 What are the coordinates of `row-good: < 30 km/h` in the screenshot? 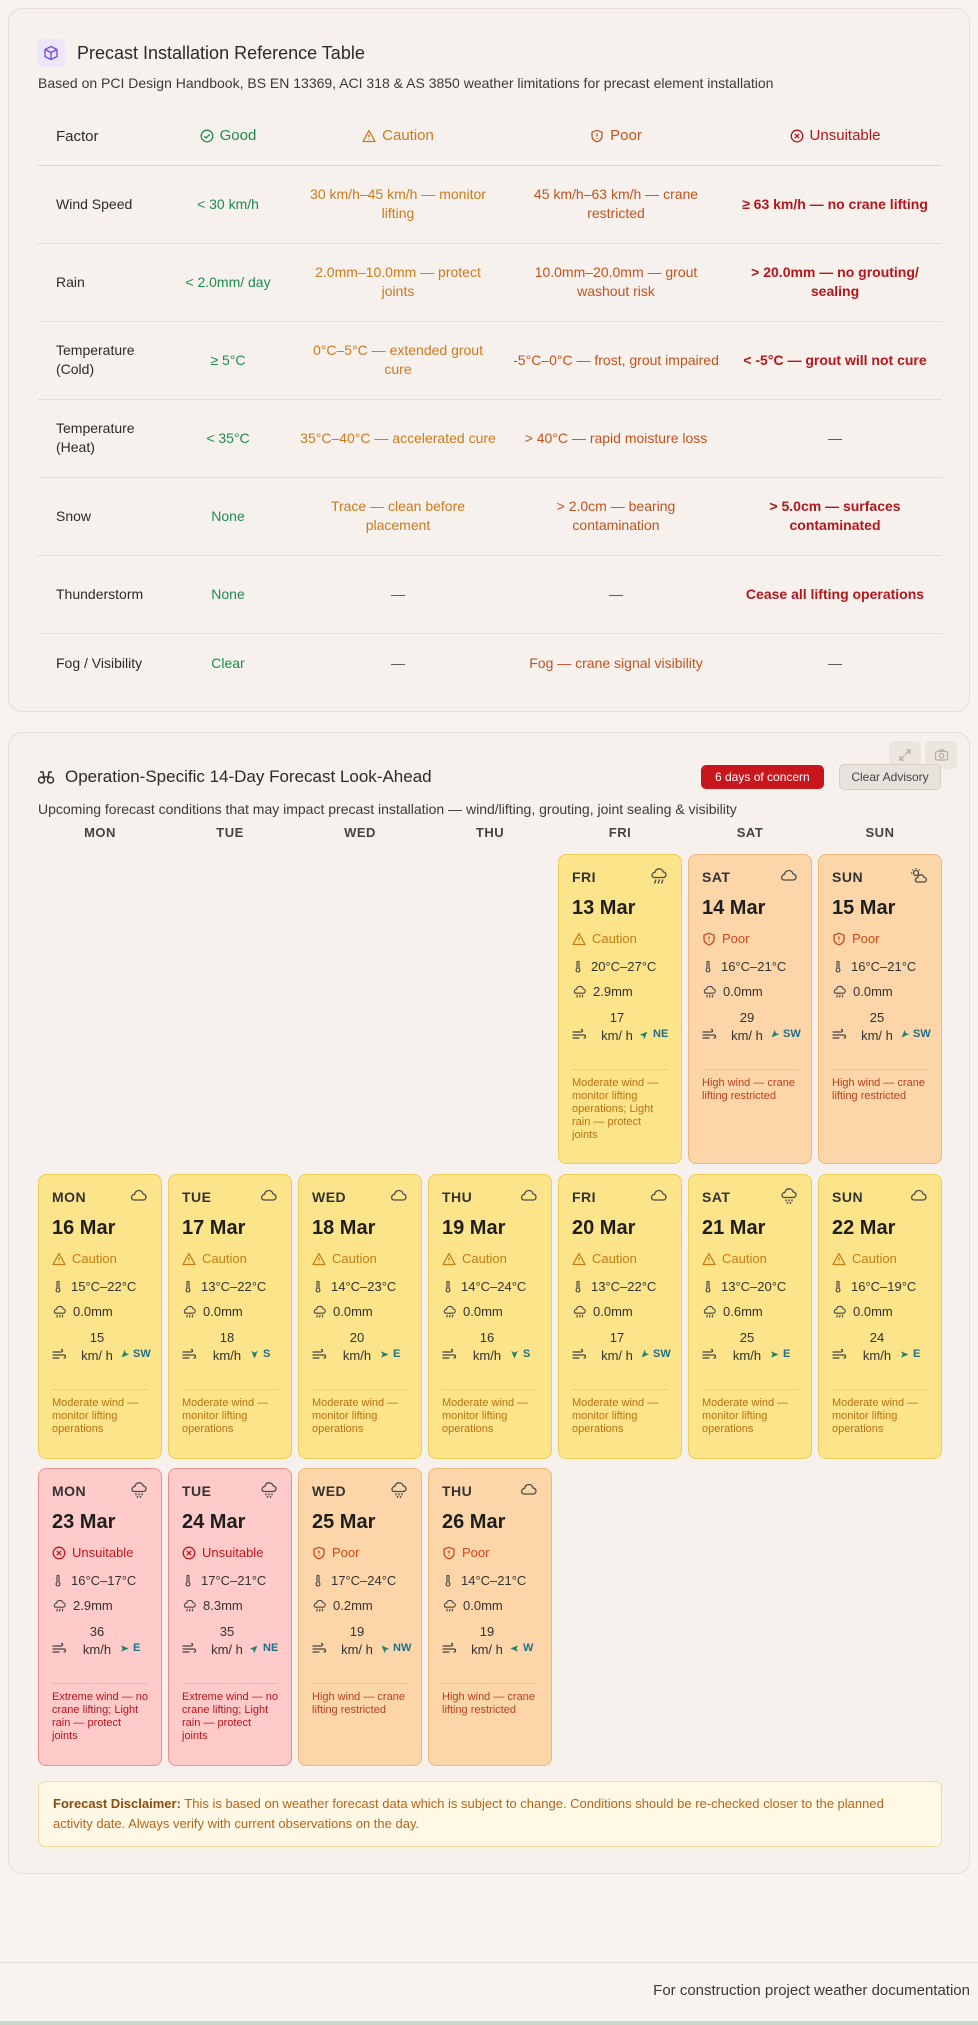 It's located at (228, 204).